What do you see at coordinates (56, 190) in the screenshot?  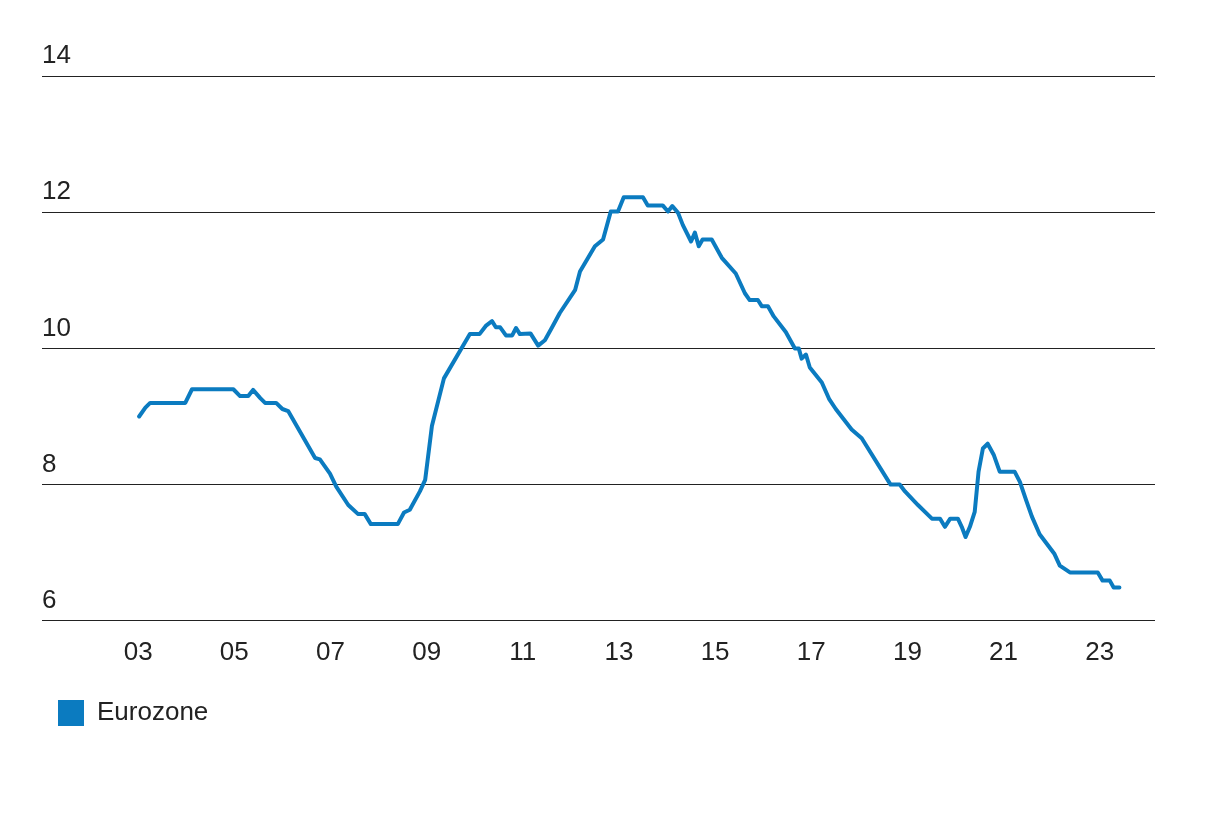 I see `y-tick-label: 12` at bounding box center [56, 190].